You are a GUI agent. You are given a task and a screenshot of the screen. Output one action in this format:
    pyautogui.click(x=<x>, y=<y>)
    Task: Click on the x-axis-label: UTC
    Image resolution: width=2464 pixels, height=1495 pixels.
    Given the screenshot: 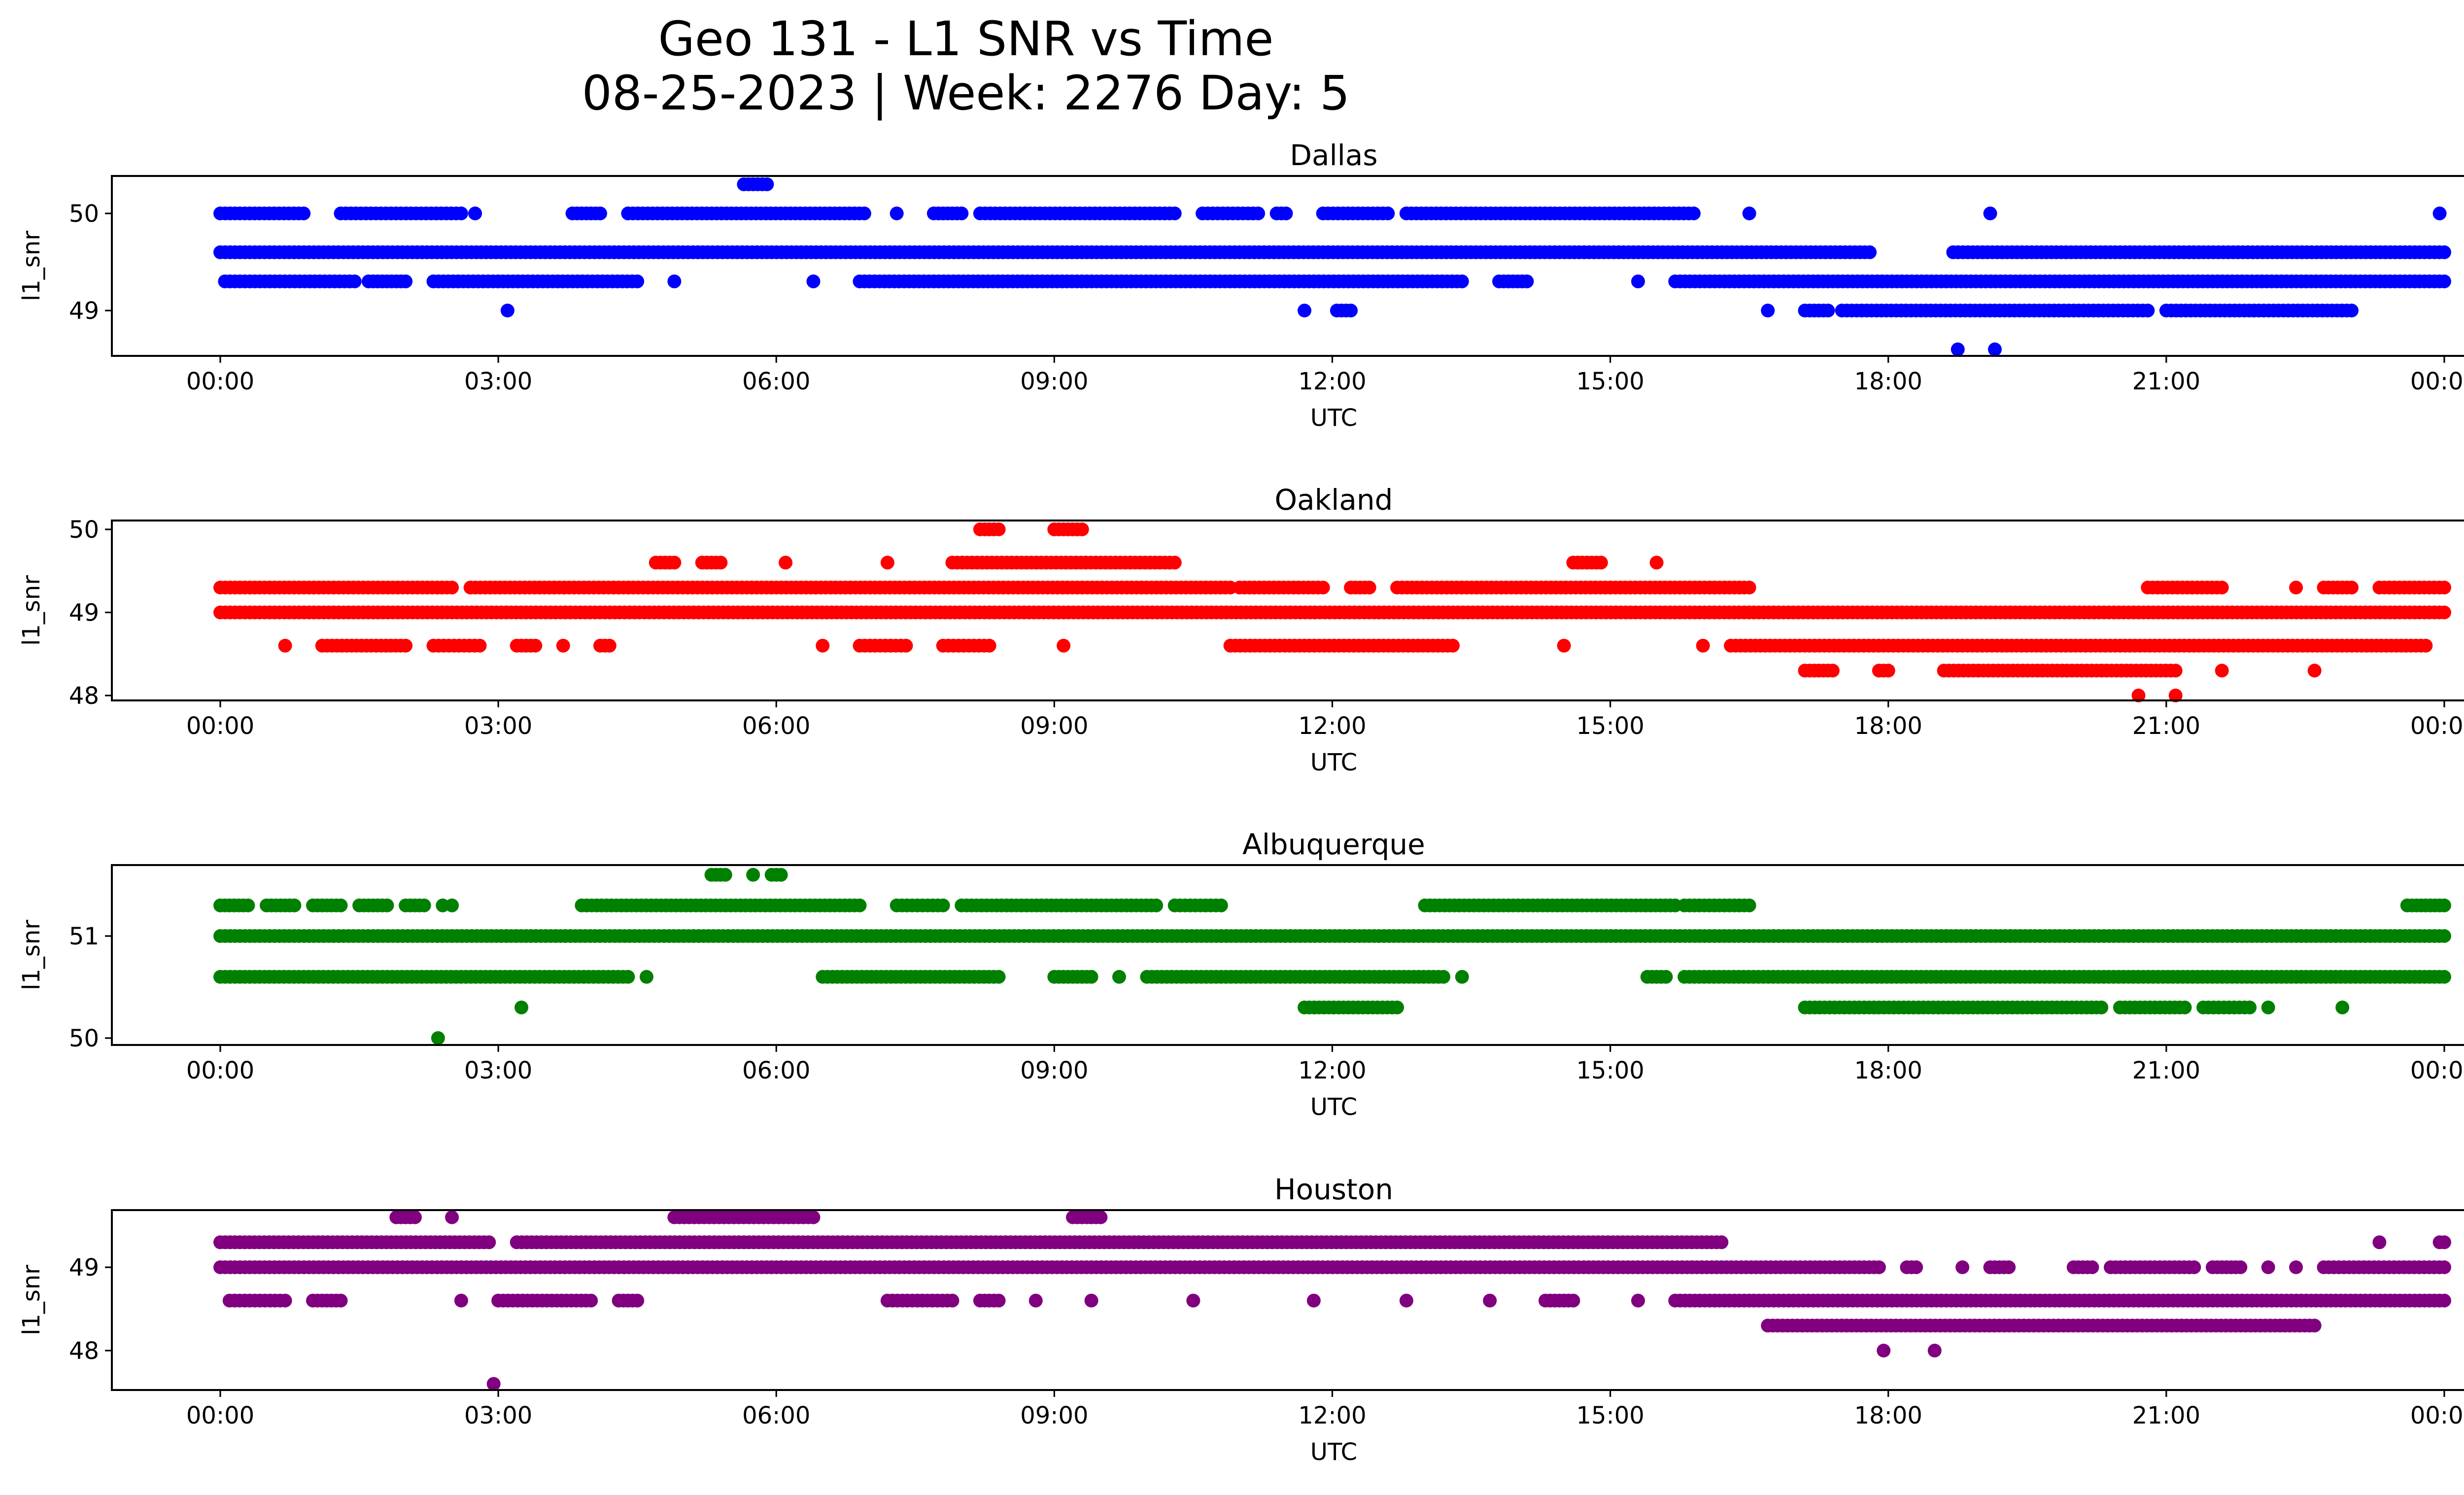 What is the action you would take?
    pyautogui.click(x=1333, y=762)
    